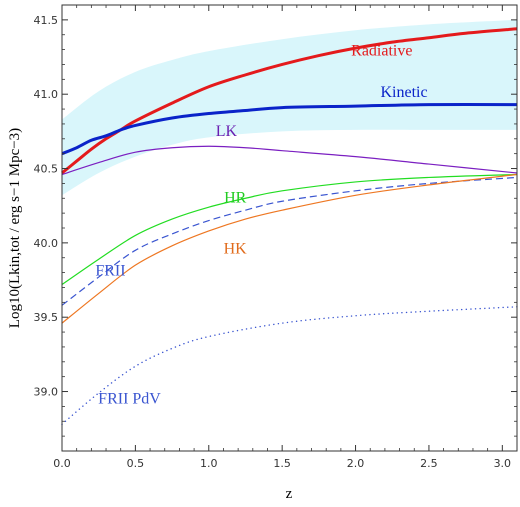 This screenshot has height=507, width=520. What do you see at coordinates (282, 463) in the screenshot?
I see `x-tick-label: 1.5` at bounding box center [282, 463].